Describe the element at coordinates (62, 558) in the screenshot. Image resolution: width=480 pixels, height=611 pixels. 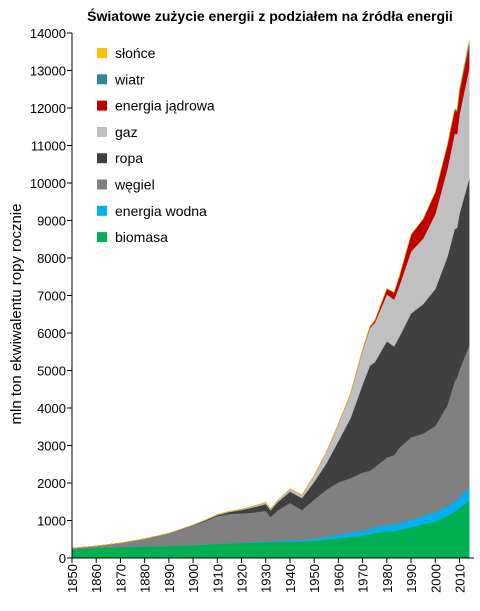
I see `y-tick-label: 0` at that location.